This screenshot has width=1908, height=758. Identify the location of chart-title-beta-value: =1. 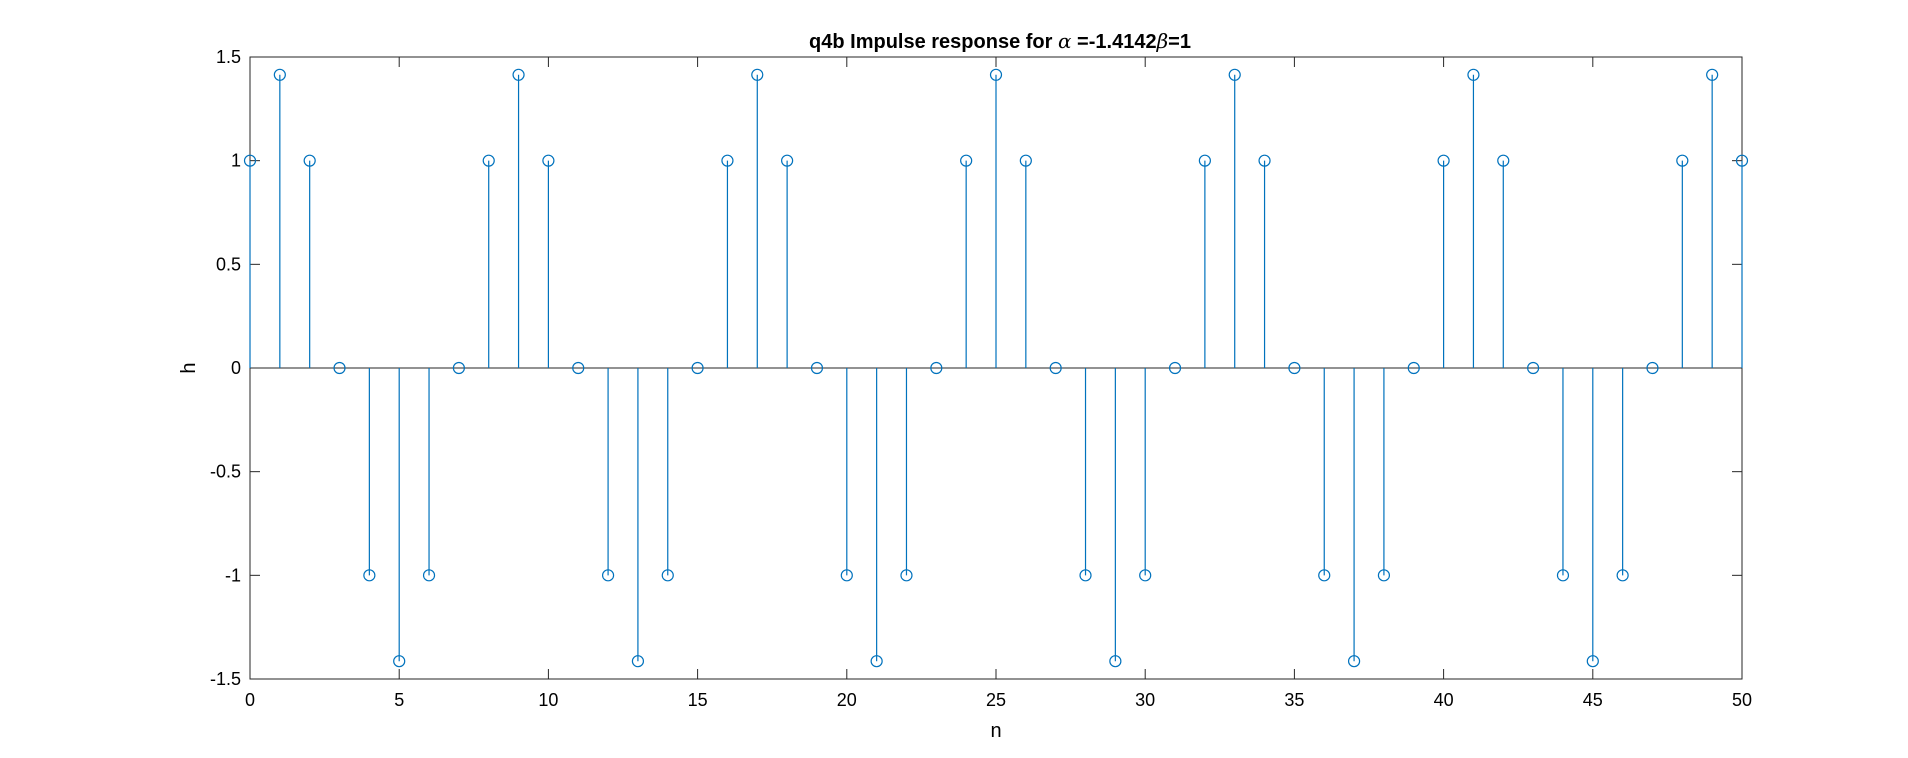
(1179, 42).